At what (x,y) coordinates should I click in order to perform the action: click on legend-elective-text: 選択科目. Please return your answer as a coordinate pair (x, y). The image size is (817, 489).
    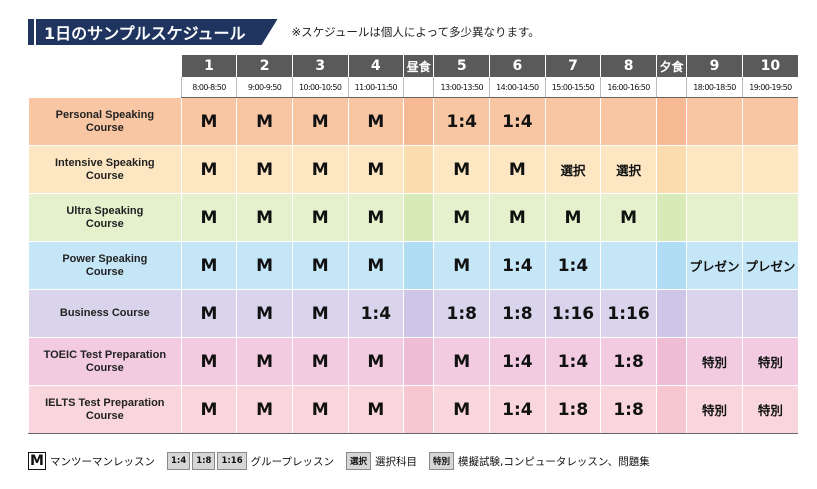
    Looking at the image, I should click on (396, 461).